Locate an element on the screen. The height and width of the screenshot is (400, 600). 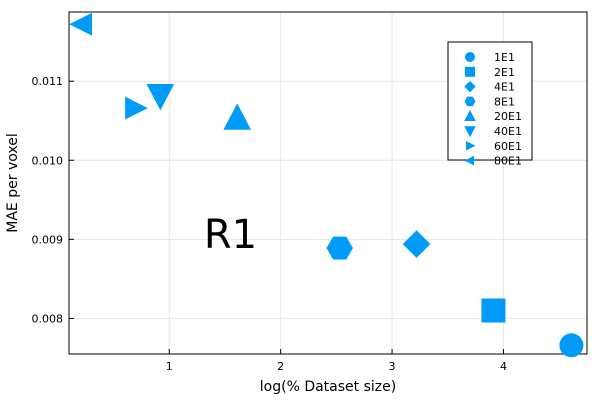
legend-label-2e1: 2E1 is located at coordinates (504, 72).